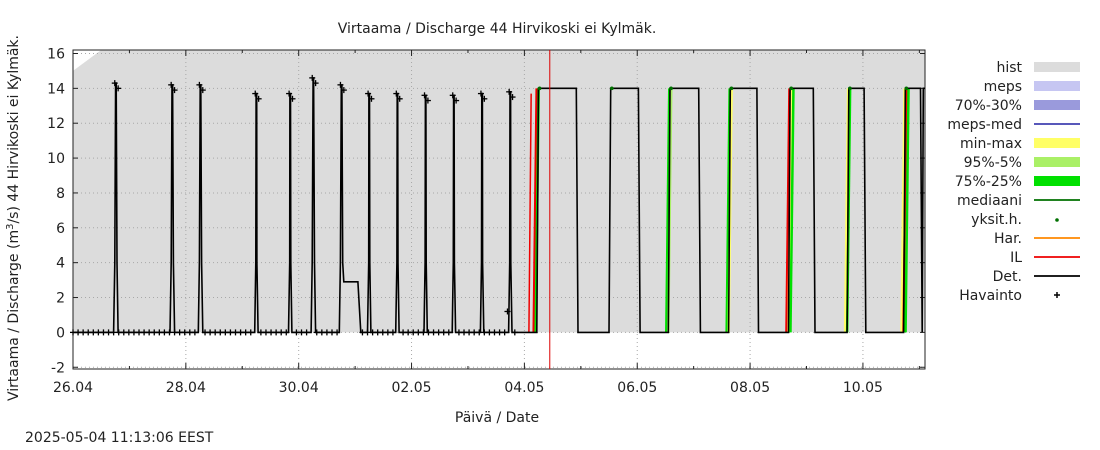 This screenshot has width=1100, height=450. I want to click on y-tick-label: 16, so click(56, 54).